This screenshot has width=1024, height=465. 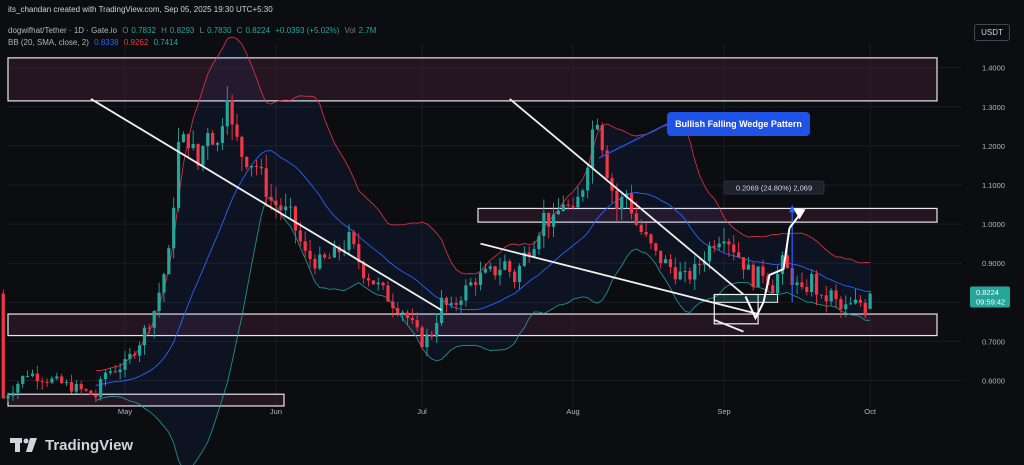 I want to click on close-value: 0.8224, so click(x=258, y=30).